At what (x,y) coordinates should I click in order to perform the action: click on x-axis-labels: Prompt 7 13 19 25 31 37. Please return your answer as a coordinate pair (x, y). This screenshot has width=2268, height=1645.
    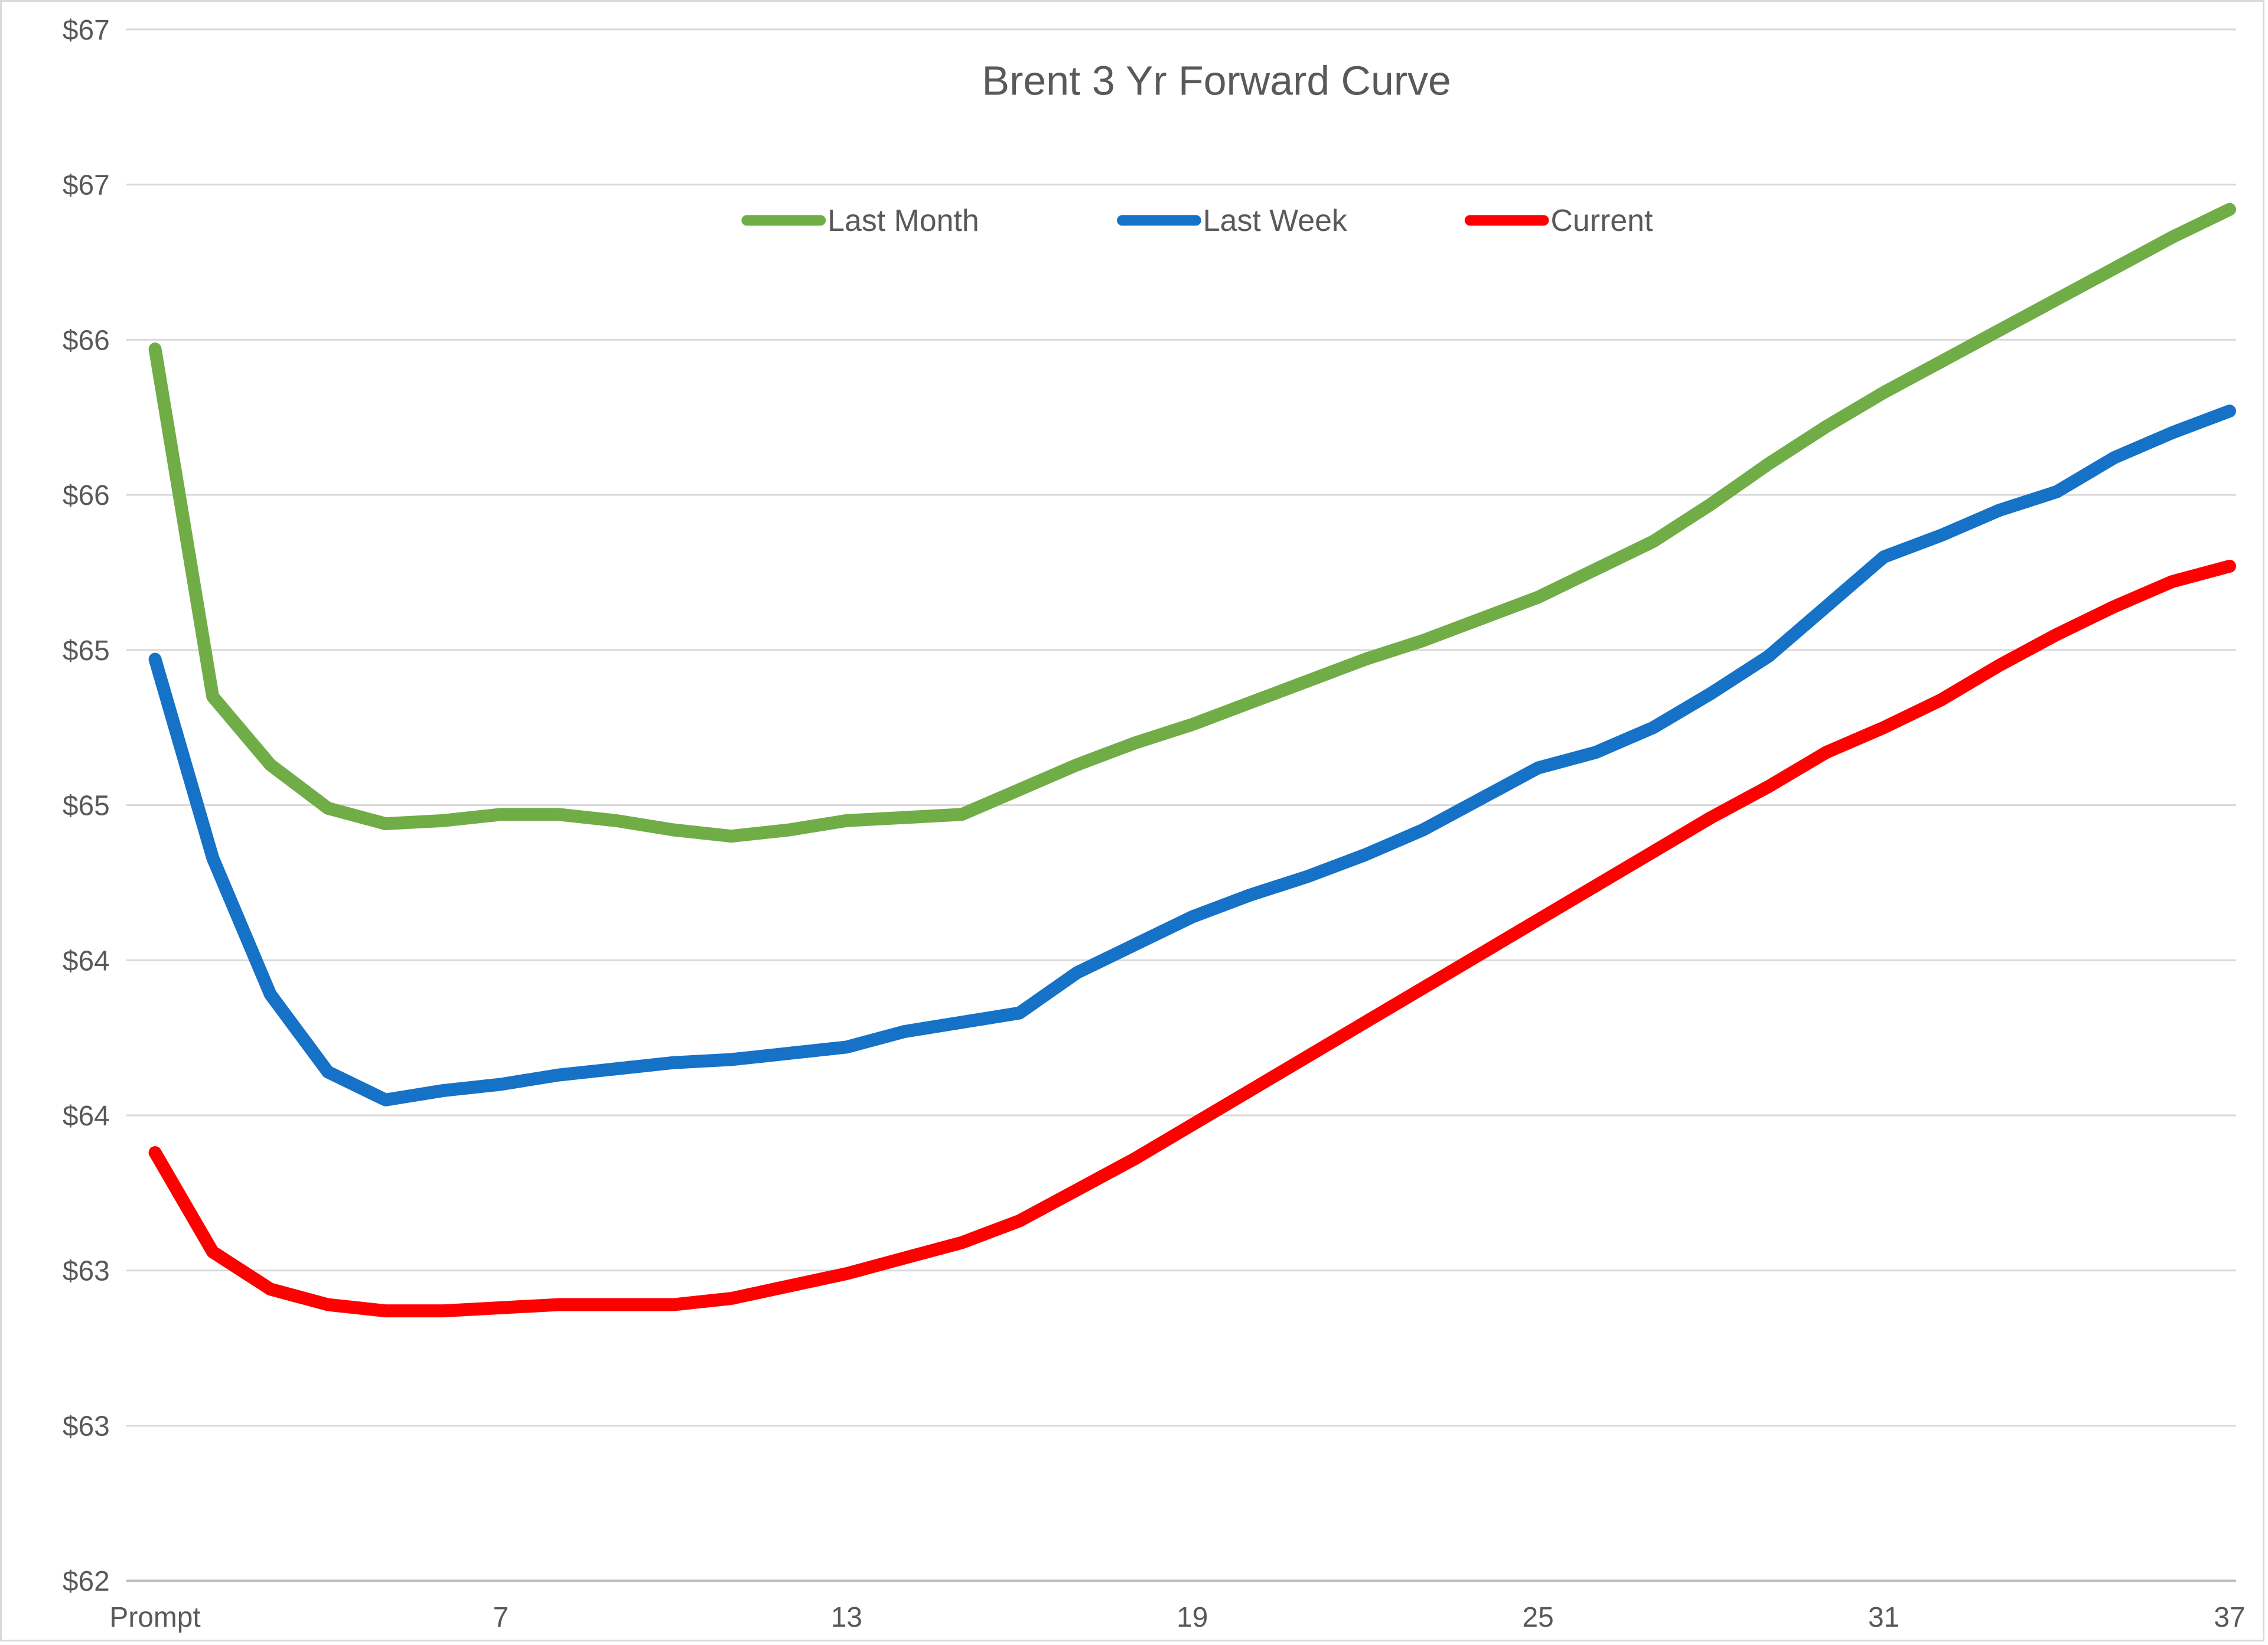
    Looking at the image, I should click on (1177, 1617).